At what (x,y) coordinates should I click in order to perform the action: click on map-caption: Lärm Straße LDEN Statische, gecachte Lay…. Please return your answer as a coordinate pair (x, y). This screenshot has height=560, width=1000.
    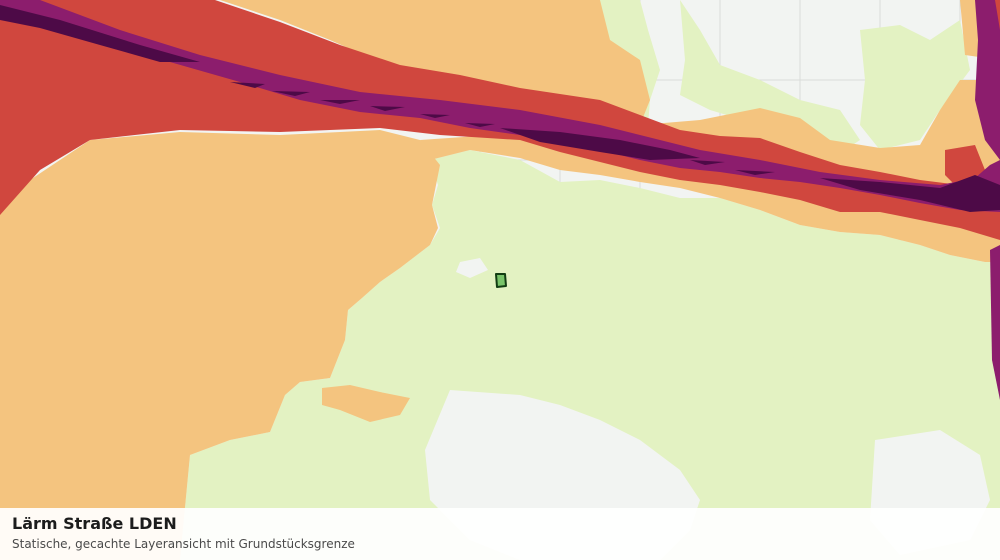
    Looking at the image, I should click on (500, 534).